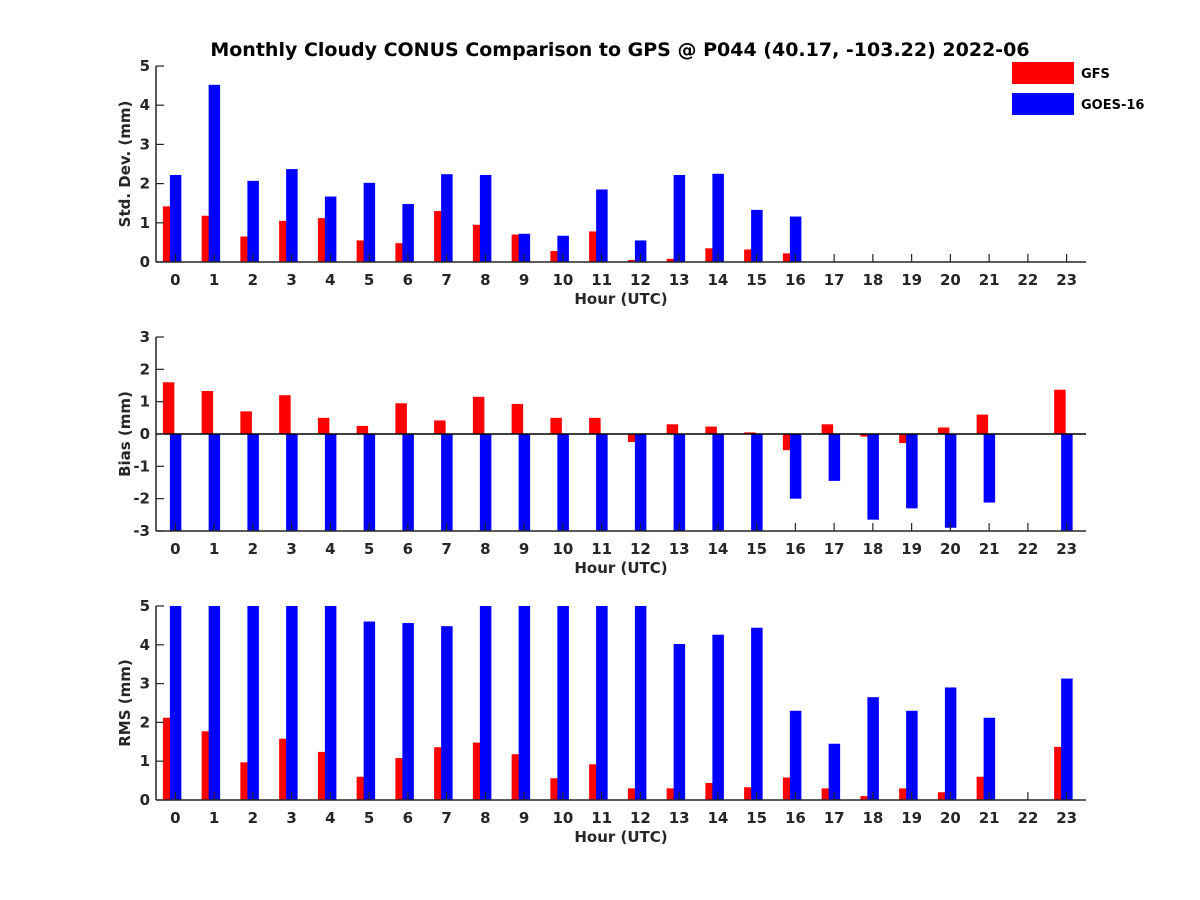  I want to click on rms-xtick-label: 16, so click(795, 818).